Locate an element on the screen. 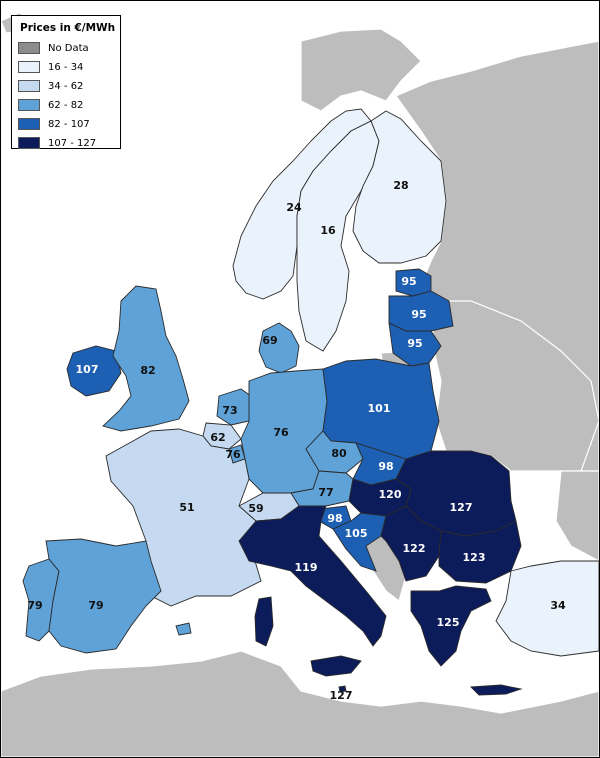 This screenshot has width=600, height=758. country-spain is located at coordinates (103, 596).